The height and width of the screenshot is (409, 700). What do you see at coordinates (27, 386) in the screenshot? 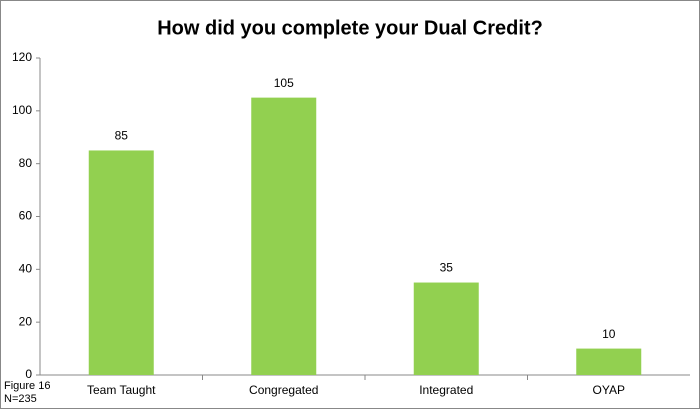
I see `annotation: Figure 16` at bounding box center [27, 386].